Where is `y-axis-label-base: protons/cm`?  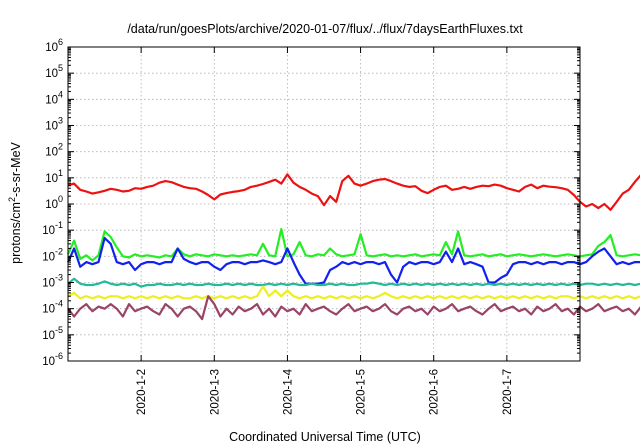
y-axis-label-base: protons/cm is located at coordinates (16, 233).